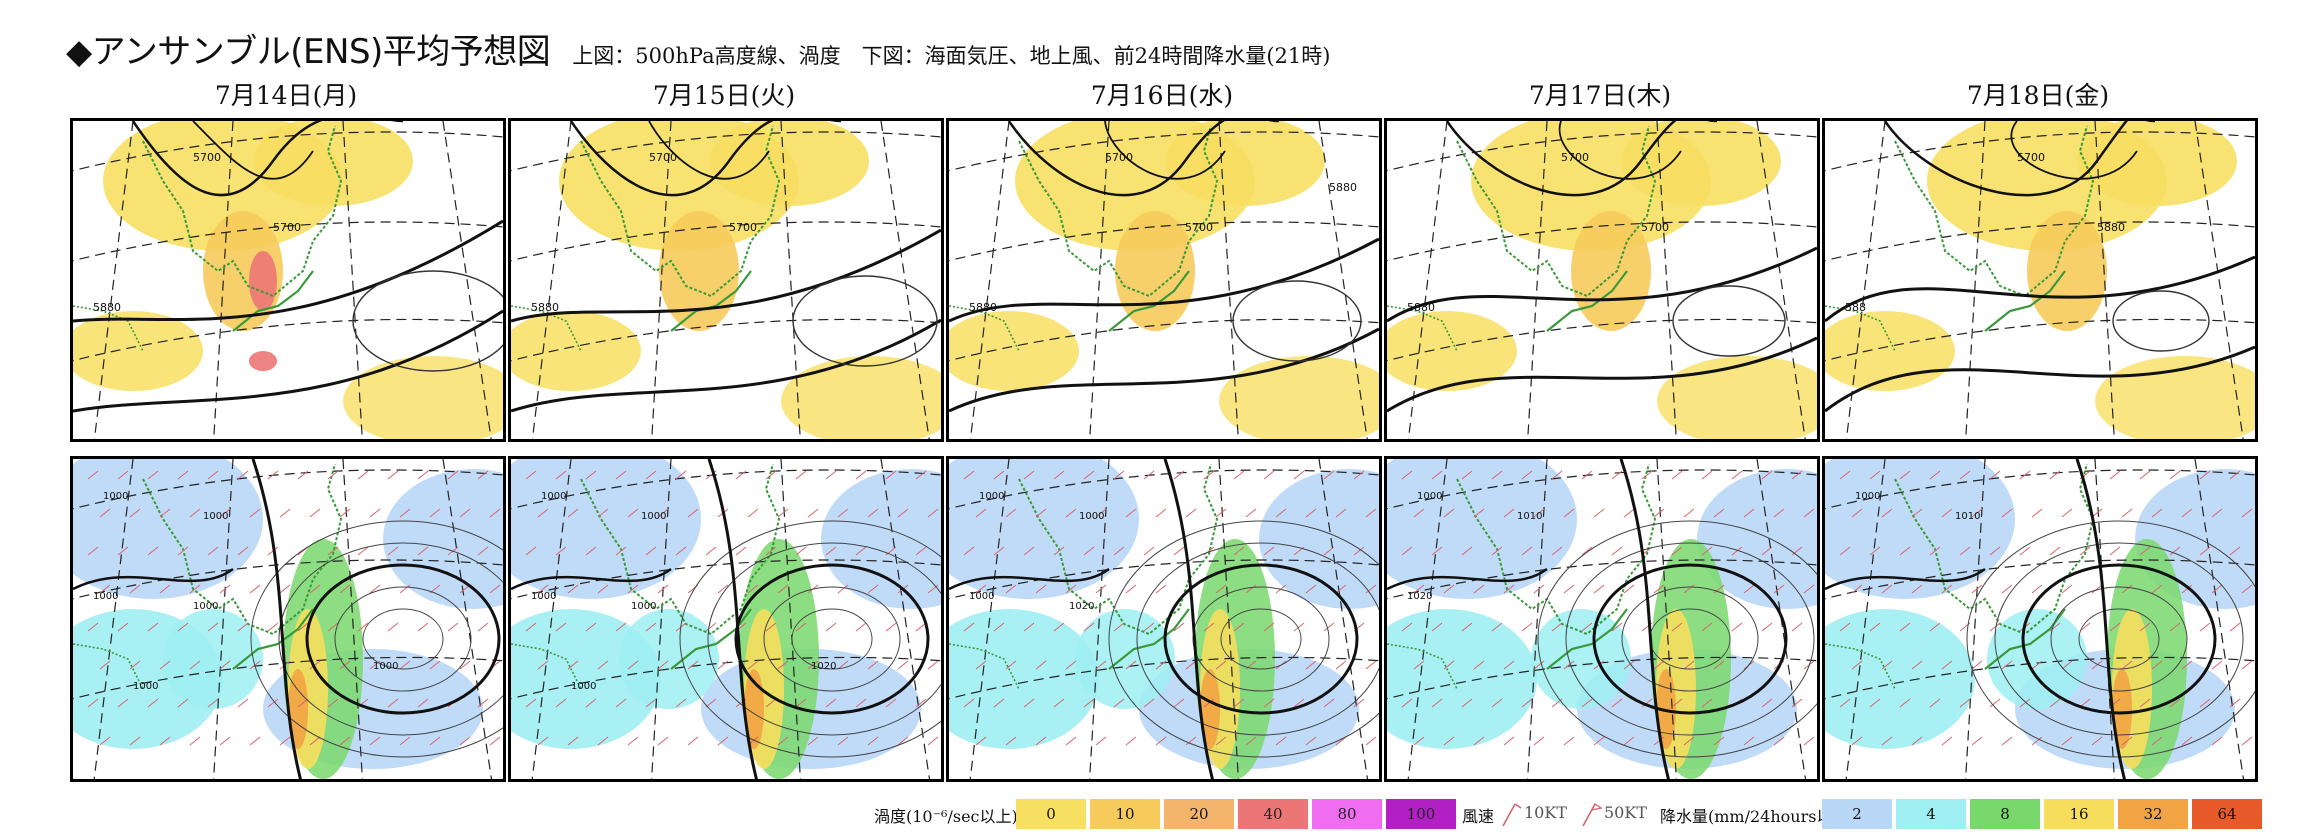 The image size is (2314, 840). Describe the element at coordinates (1655, 227) in the screenshot. I see `contour-label: 5700` at that location.